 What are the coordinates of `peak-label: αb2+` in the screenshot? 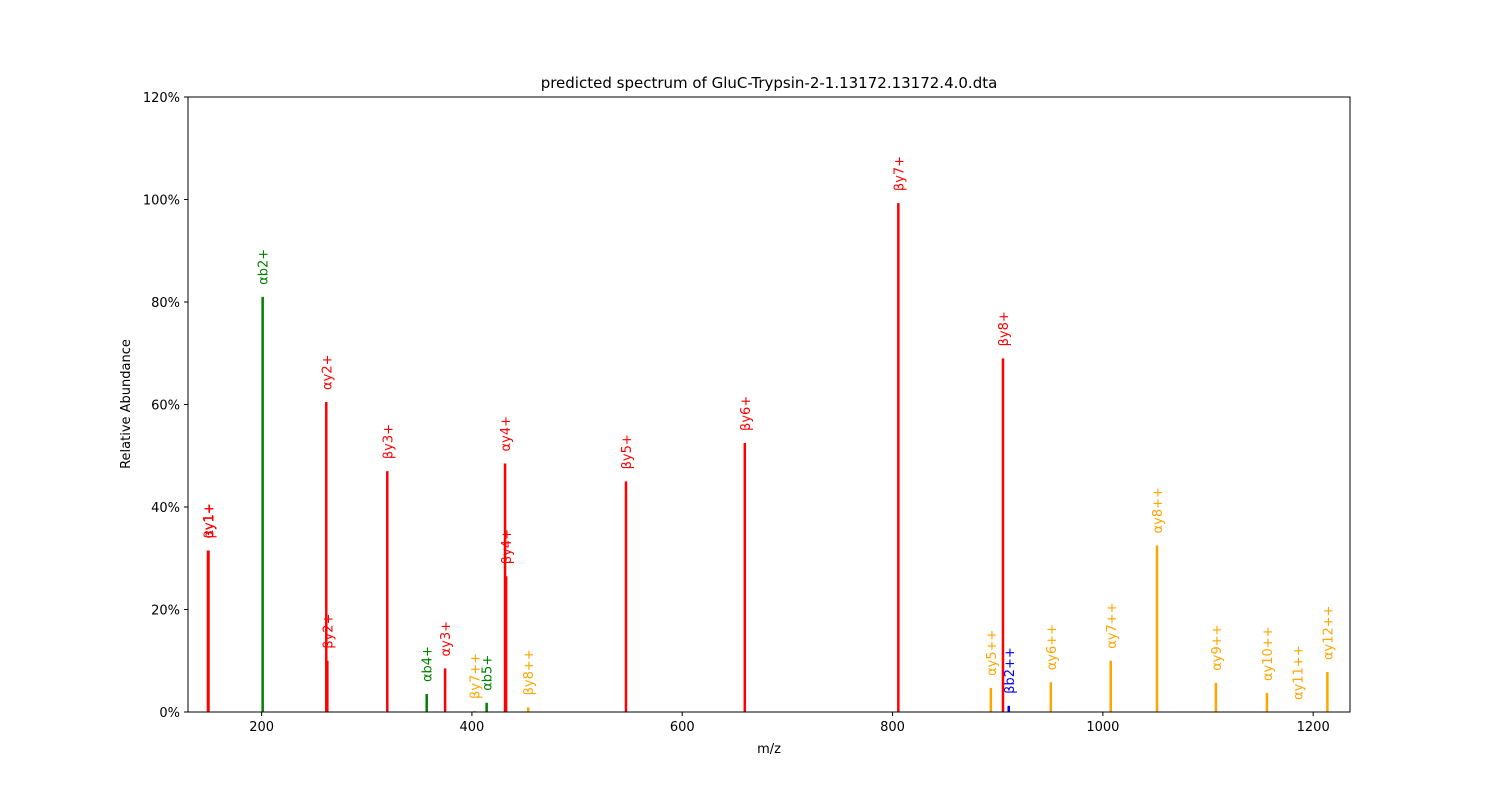 It's located at (264, 267).